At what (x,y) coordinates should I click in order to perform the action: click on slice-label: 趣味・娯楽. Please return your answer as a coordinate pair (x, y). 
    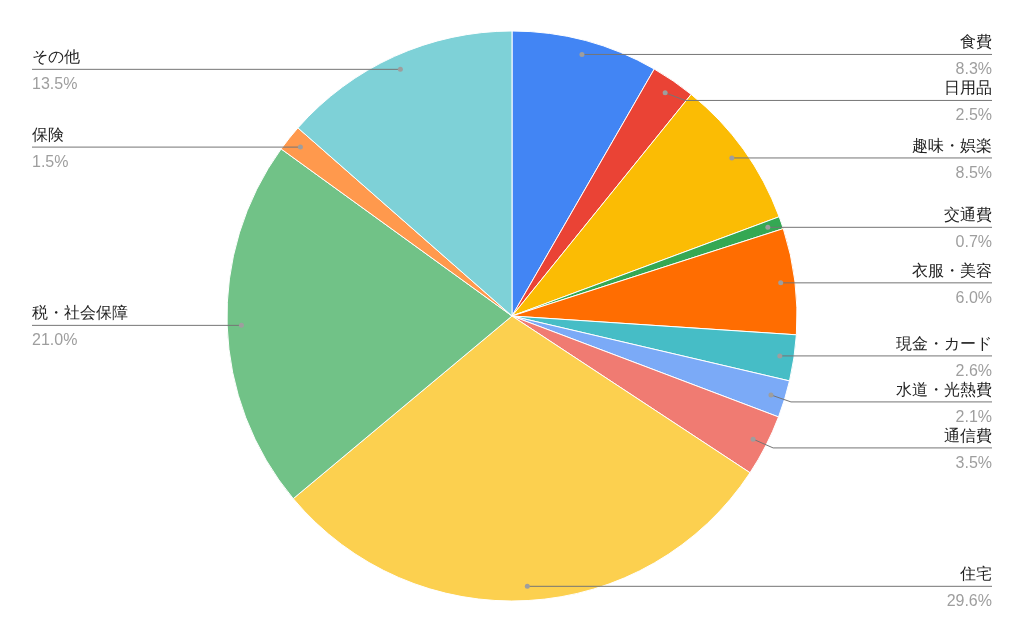
    Looking at the image, I should click on (952, 145).